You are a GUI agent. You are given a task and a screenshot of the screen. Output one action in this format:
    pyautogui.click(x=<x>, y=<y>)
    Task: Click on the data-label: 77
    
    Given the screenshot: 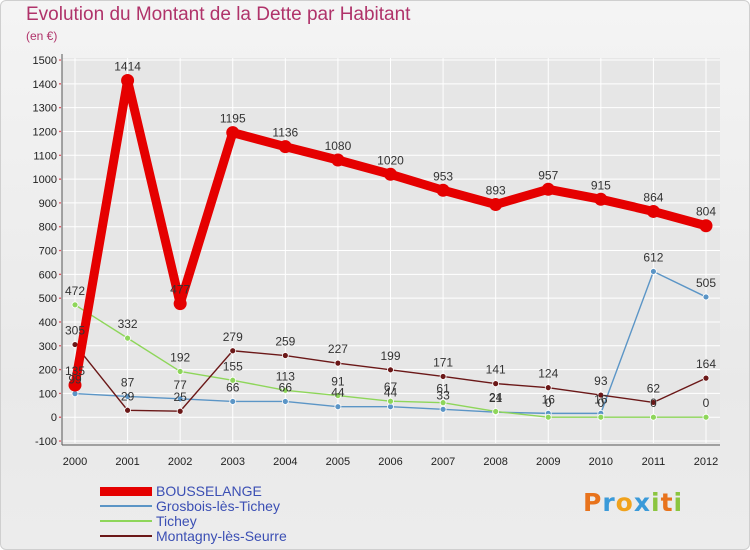 What is the action you would take?
    pyautogui.click(x=180, y=385)
    